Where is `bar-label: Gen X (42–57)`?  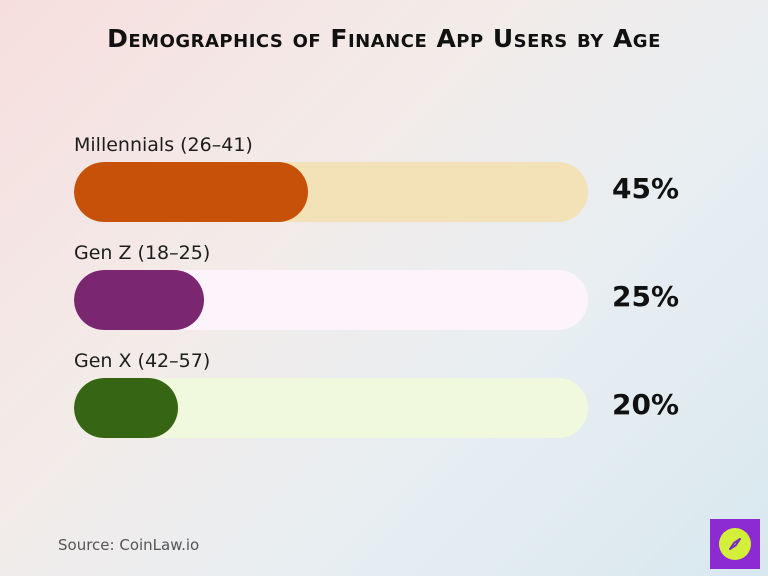 bar-label: Gen X (42–57) is located at coordinates (142, 361).